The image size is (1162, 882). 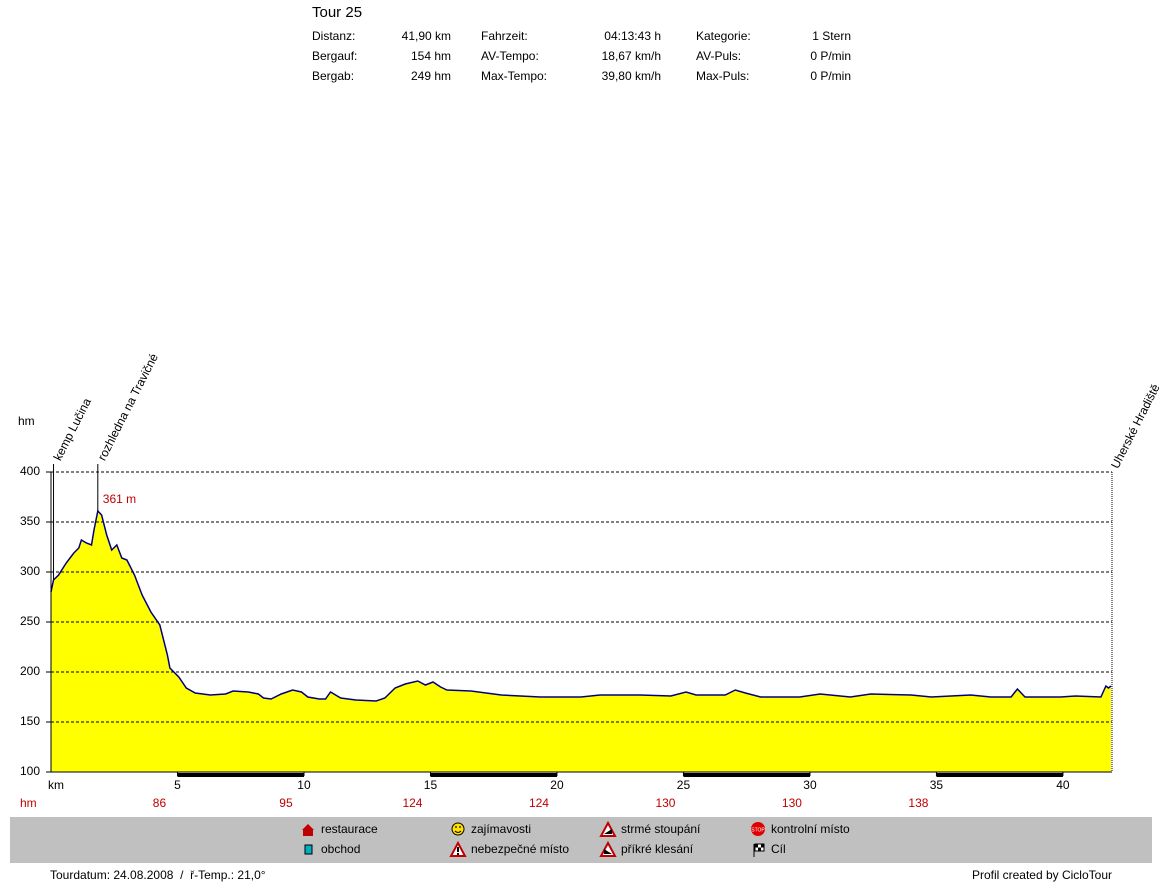 What do you see at coordinates (631, 76) in the screenshot?
I see `stat-text: 39,80 km/h` at bounding box center [631, 76].